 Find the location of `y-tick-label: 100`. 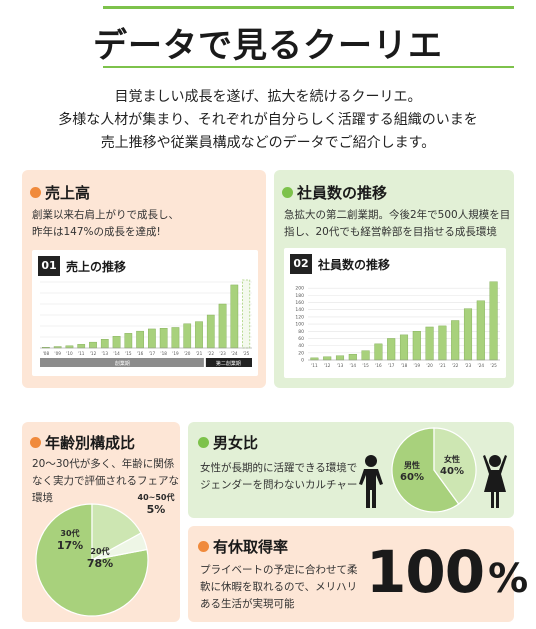

y-tick-label: 100 is located at coordinates (299, 325).